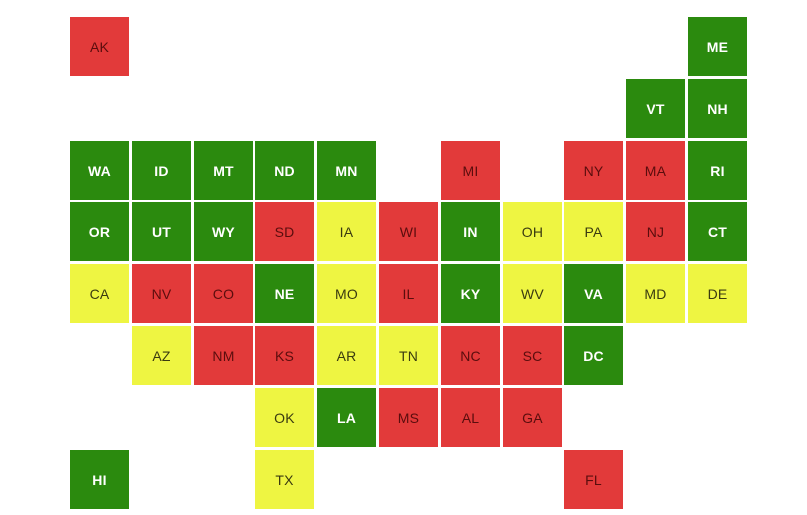 The image size is (807, 515). I want to click on state-tile-nm: NM, so click(223, 355).